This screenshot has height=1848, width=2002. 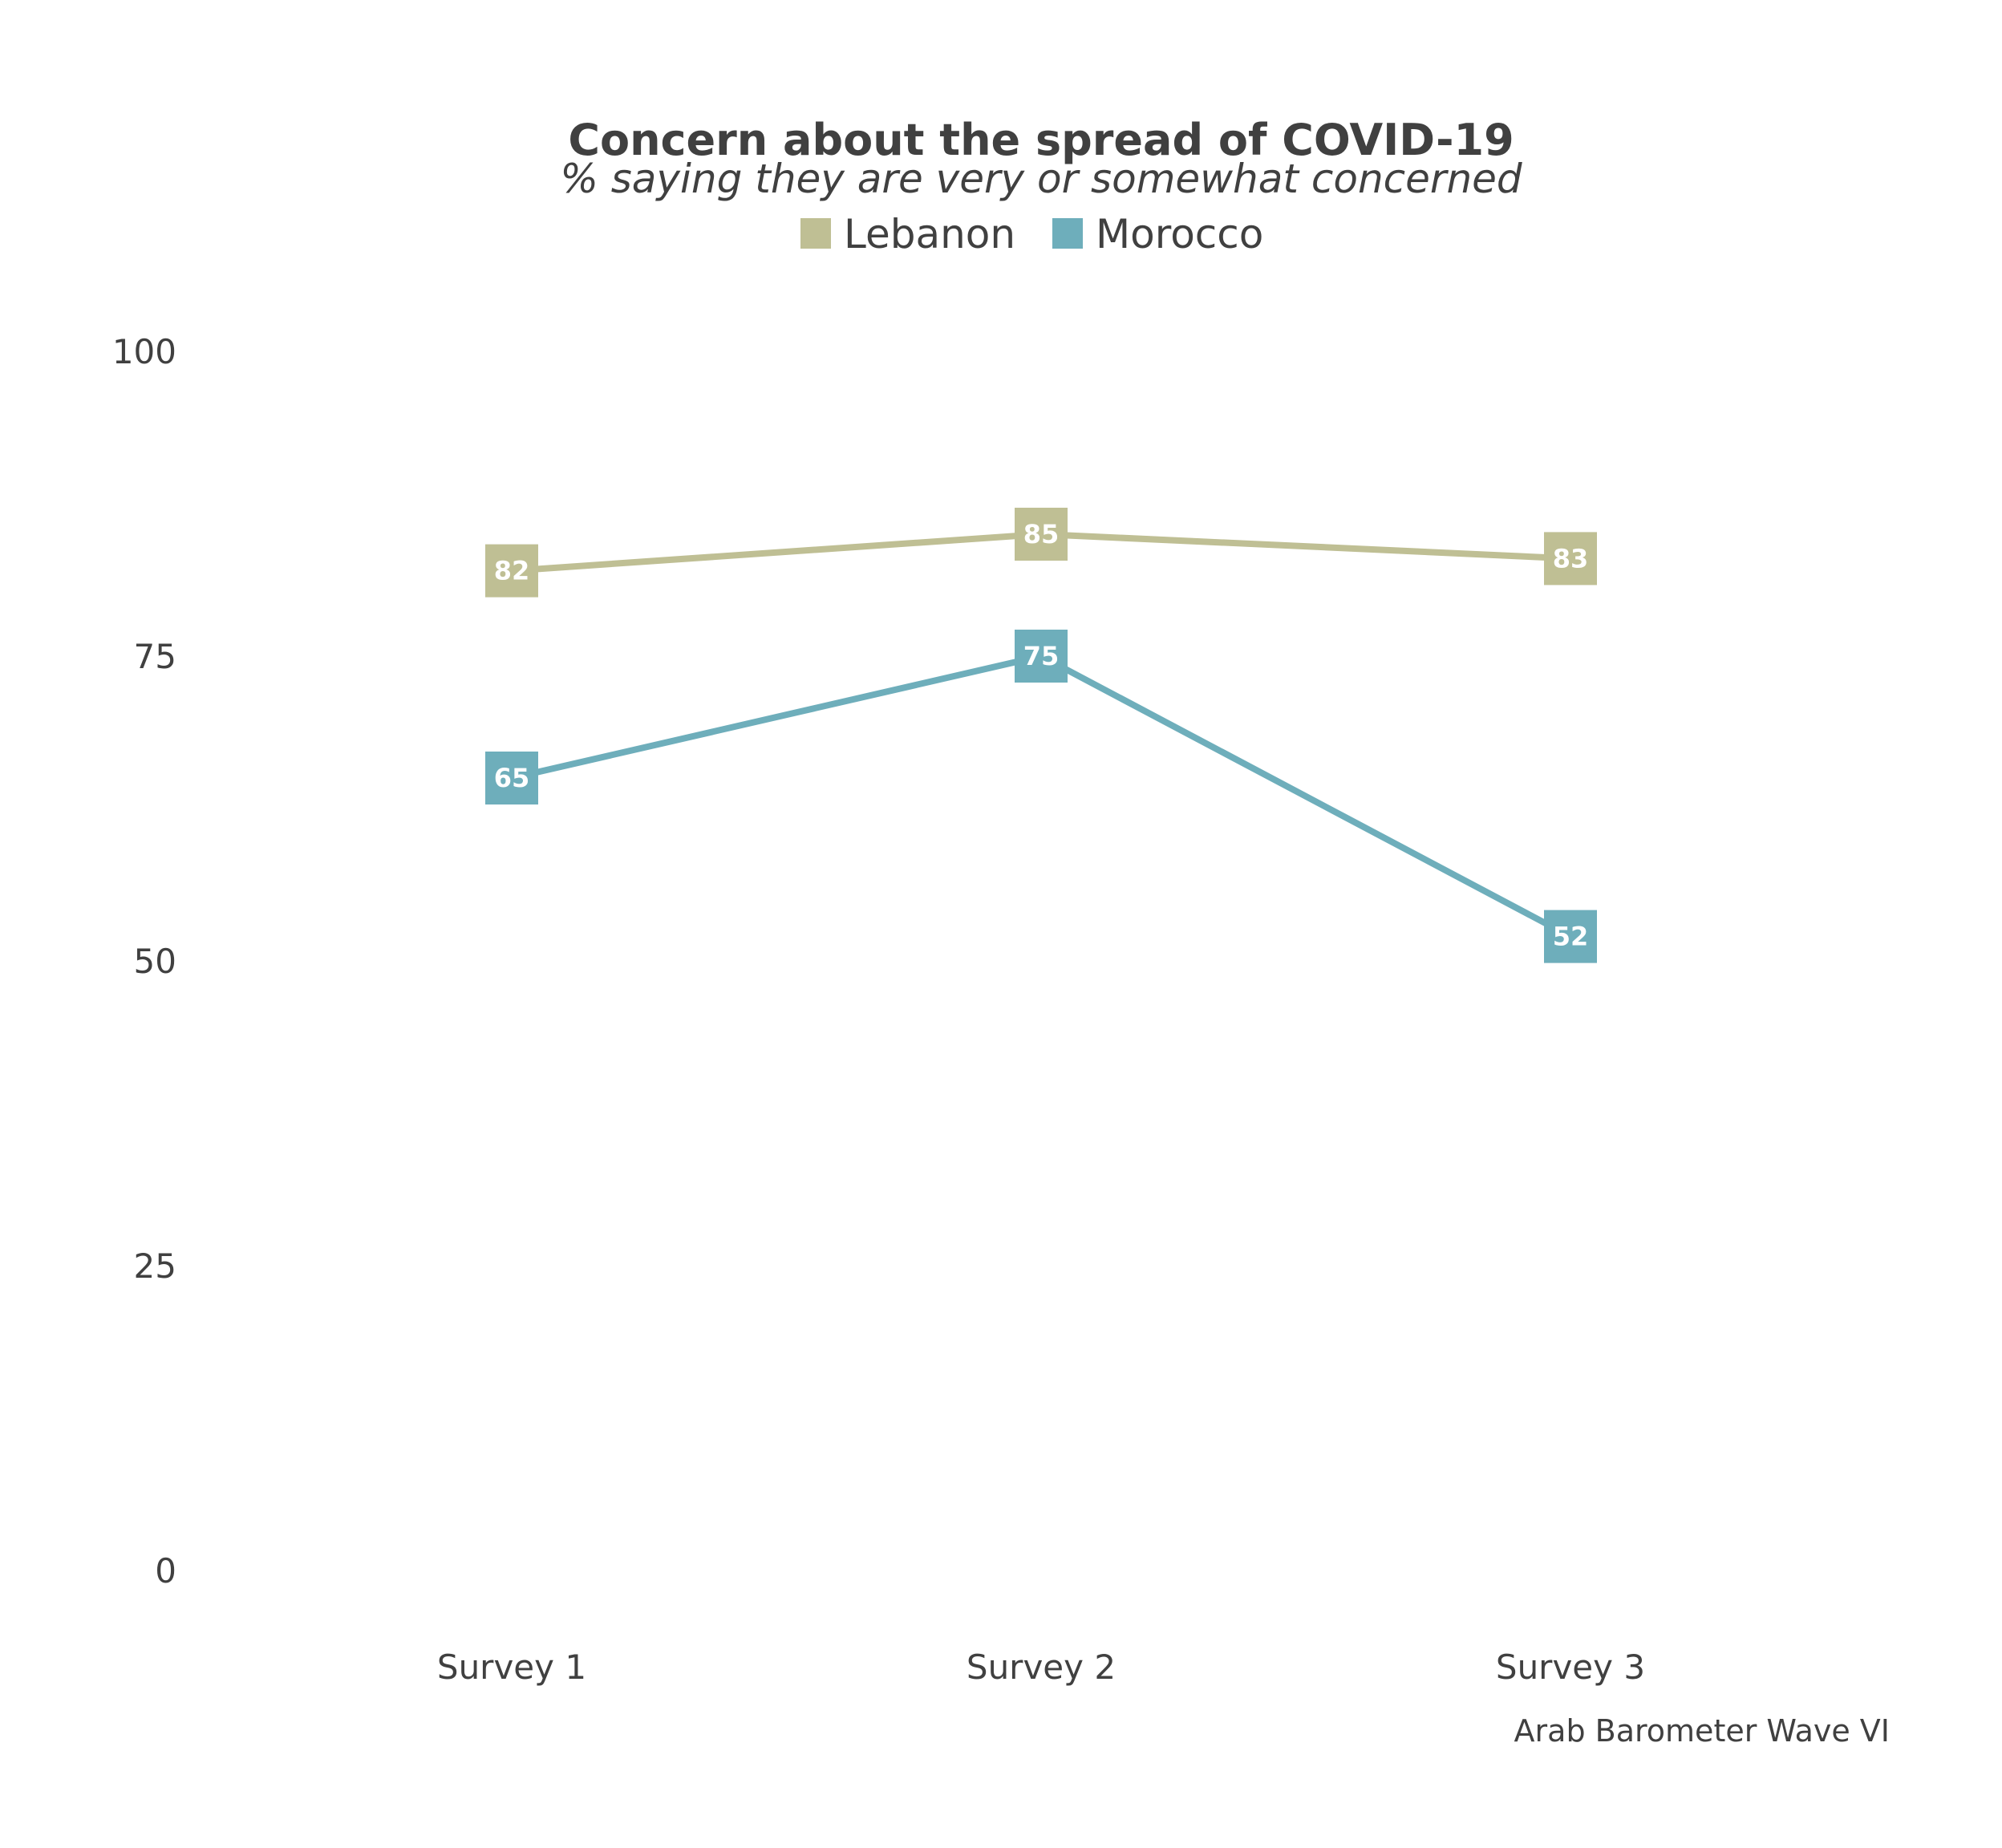 I want to click on series-points: 82 85 83 65 75 52, so click(x=1041, y=735).